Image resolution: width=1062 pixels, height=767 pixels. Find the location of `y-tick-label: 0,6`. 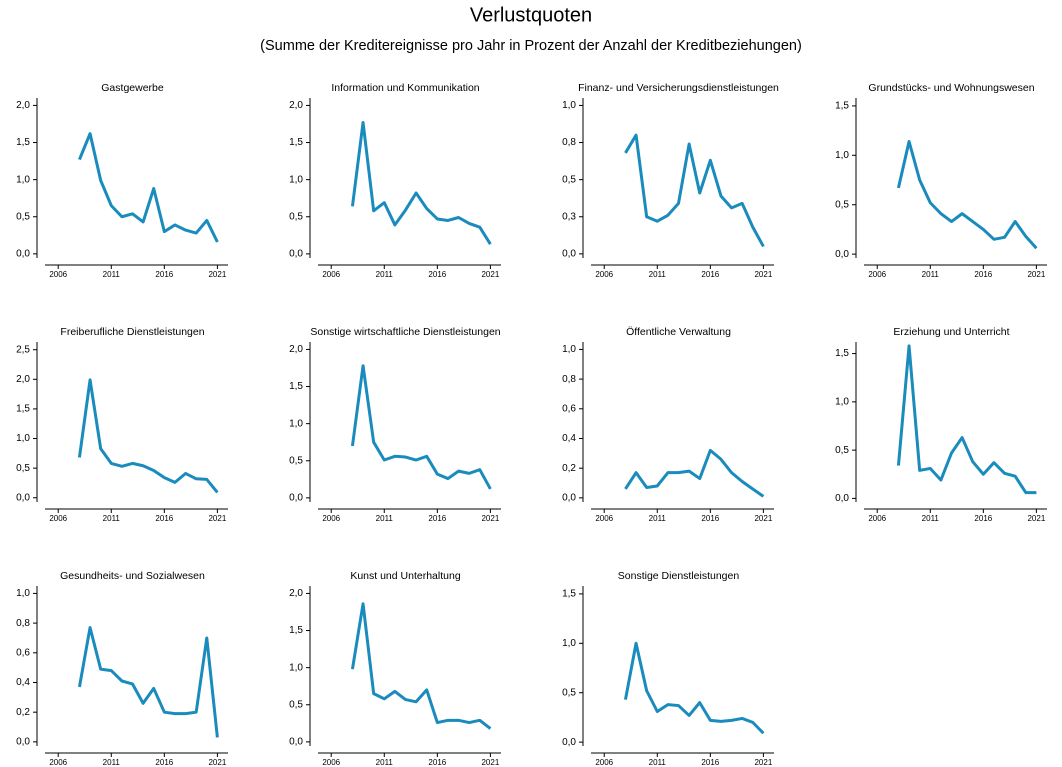

y-tick-label: 0,6 is located at coordinates (569, 408).